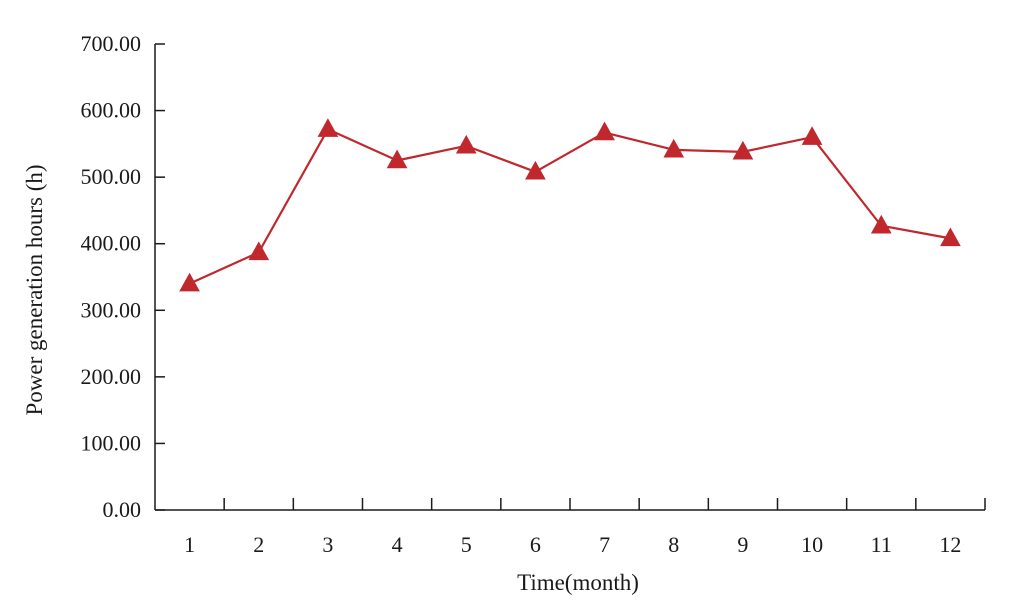 The image size is (1034, 614). Describe the element at coordinates (604, 544) in the screenshot. I see `x-tick-label: 7` at that location.